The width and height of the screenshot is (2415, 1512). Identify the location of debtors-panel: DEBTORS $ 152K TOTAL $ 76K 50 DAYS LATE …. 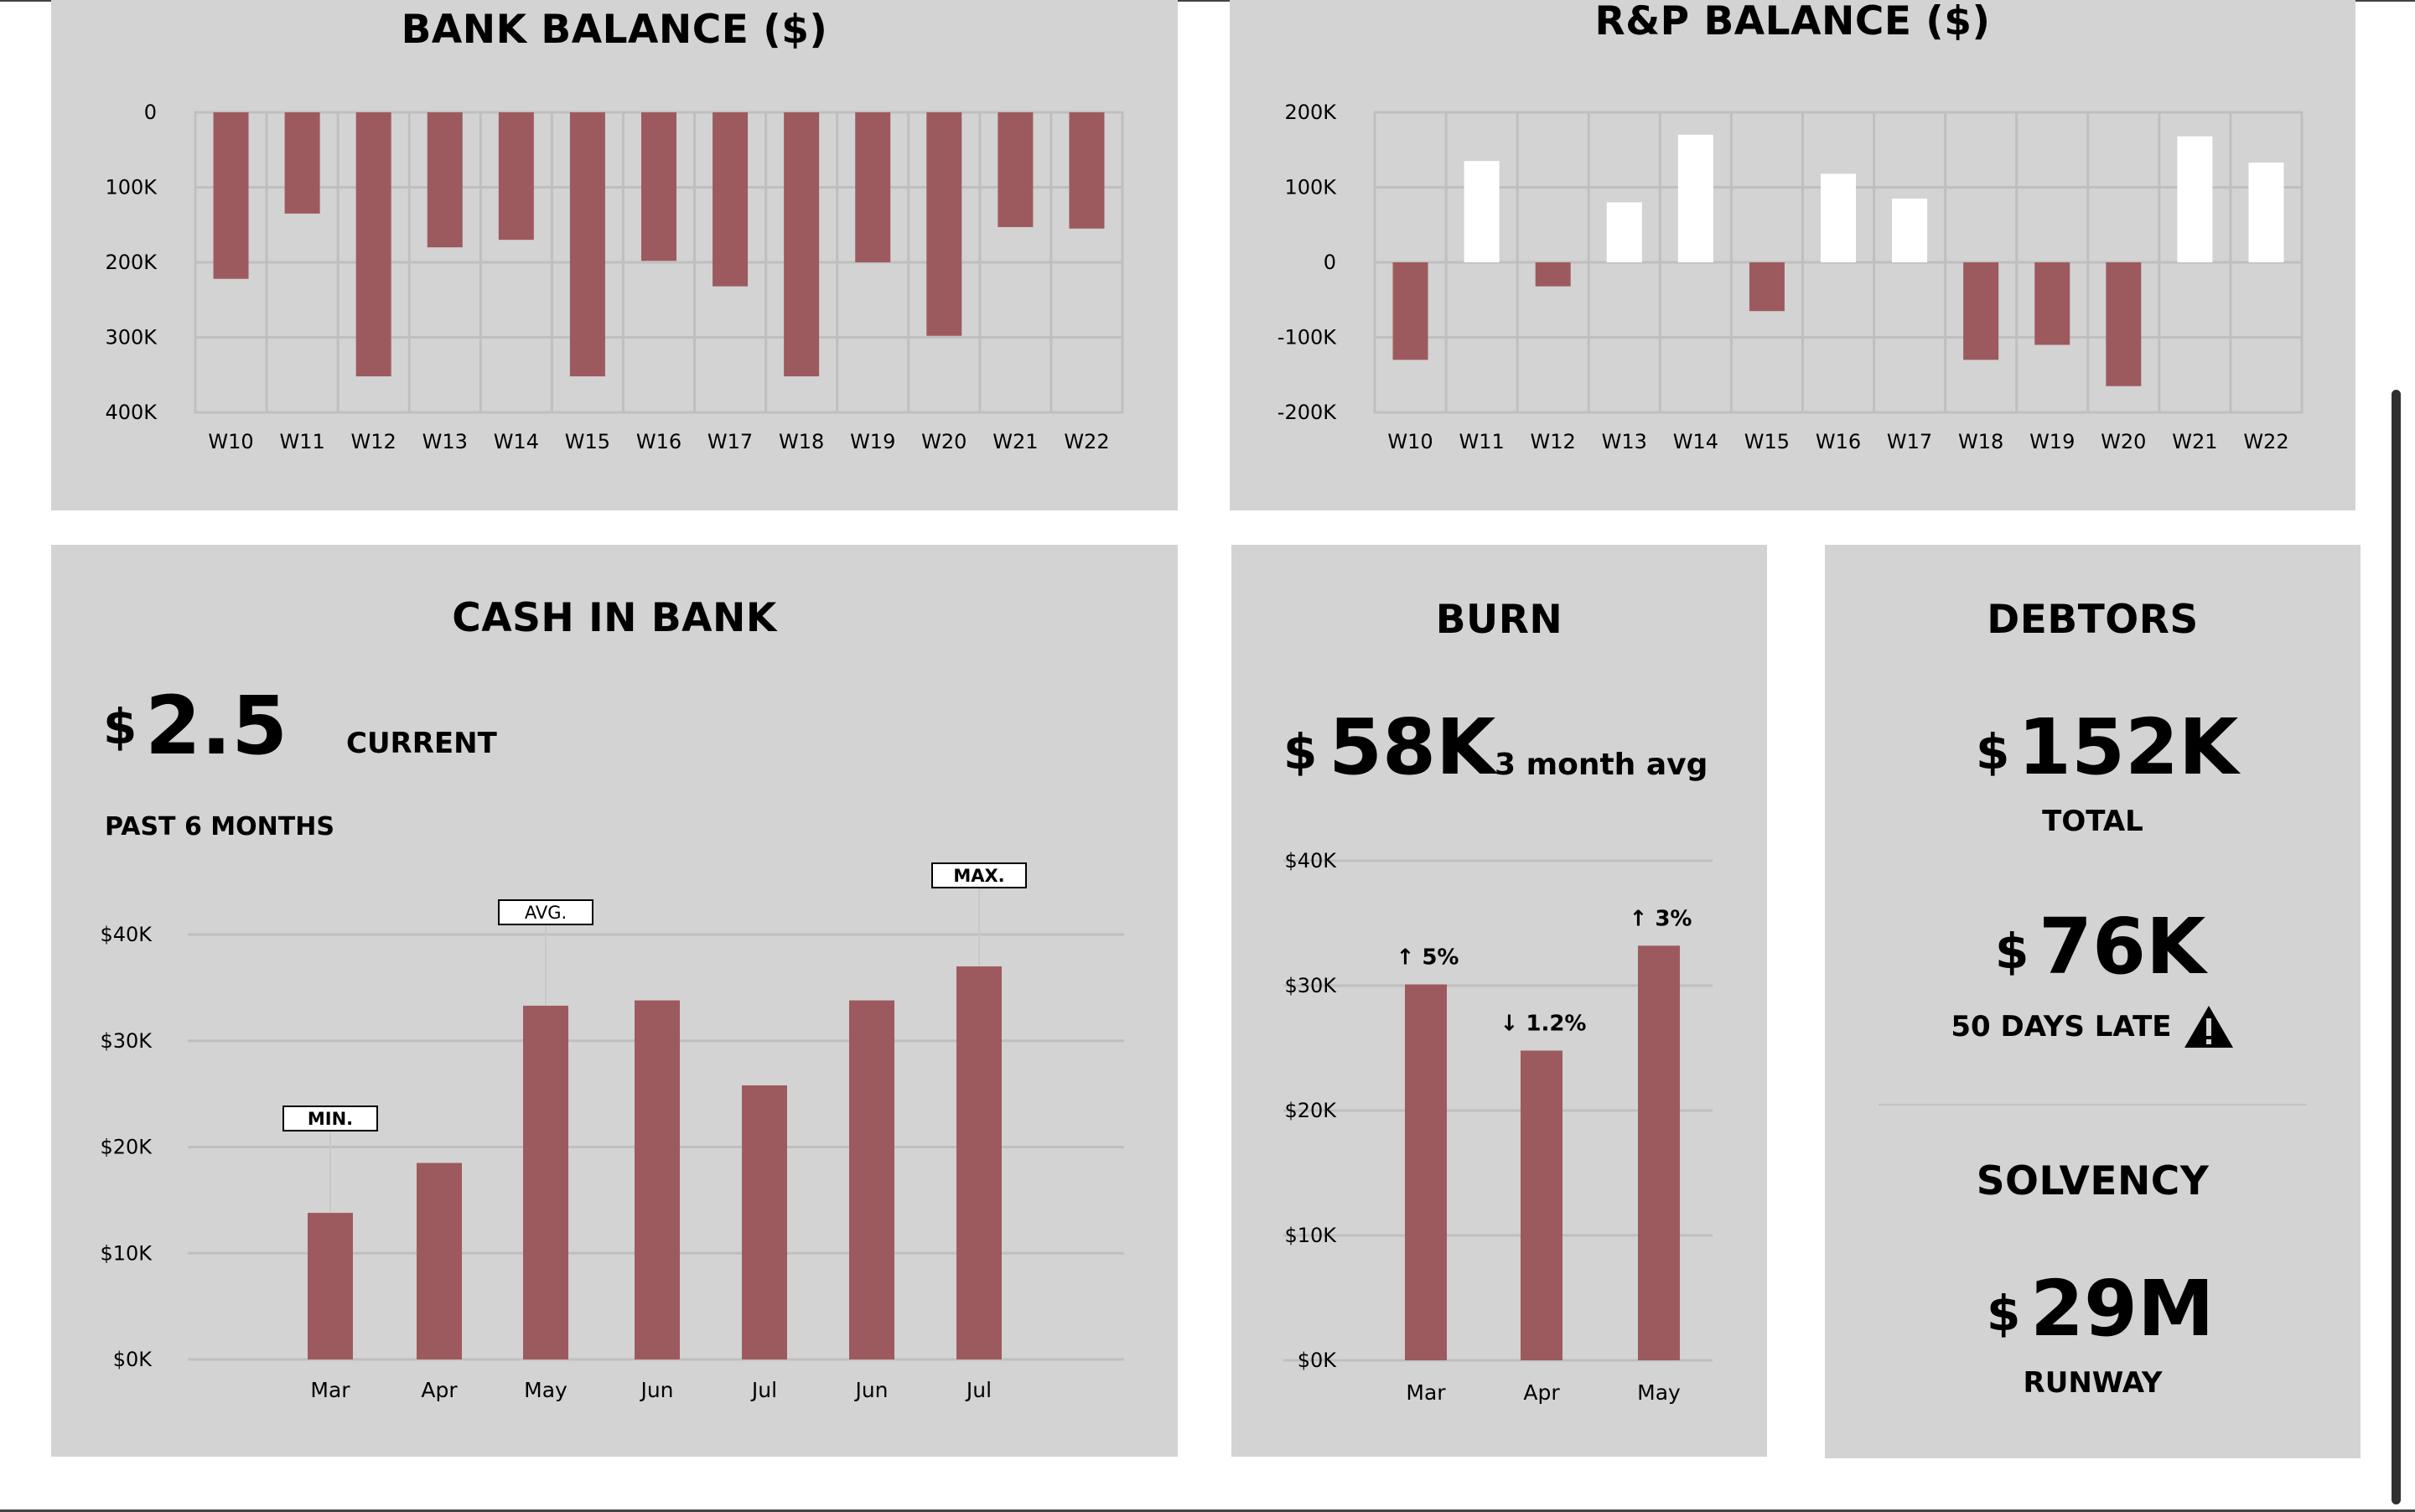
(2093, 1001).